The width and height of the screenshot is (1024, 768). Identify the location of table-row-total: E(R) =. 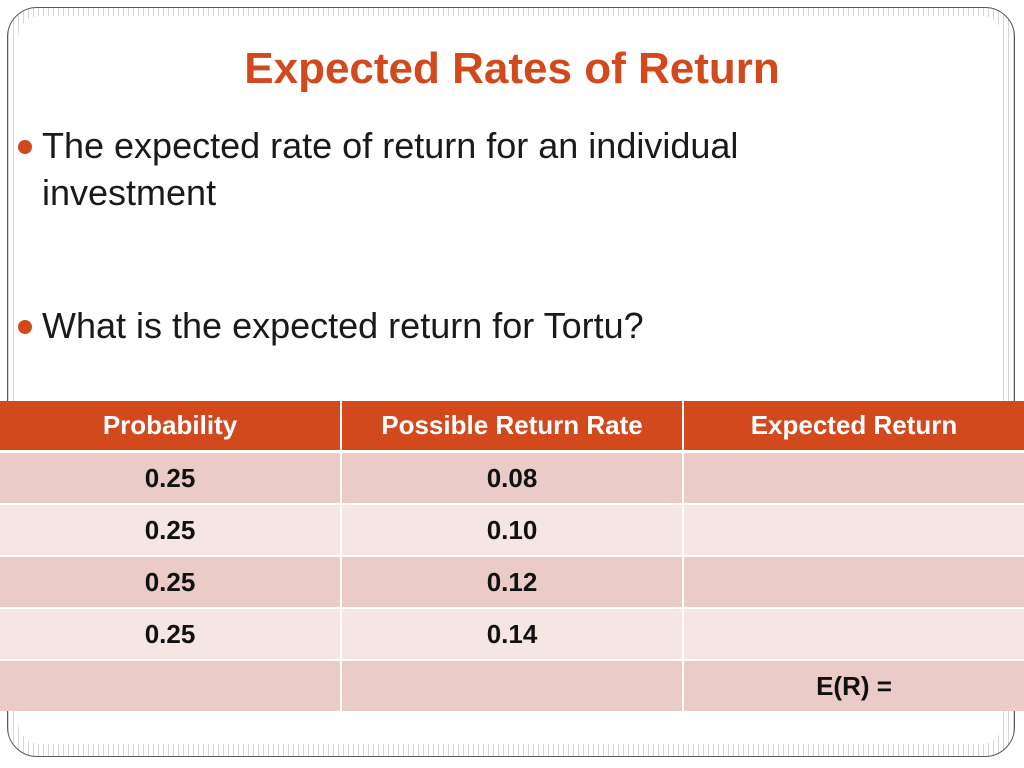
(512, 685).